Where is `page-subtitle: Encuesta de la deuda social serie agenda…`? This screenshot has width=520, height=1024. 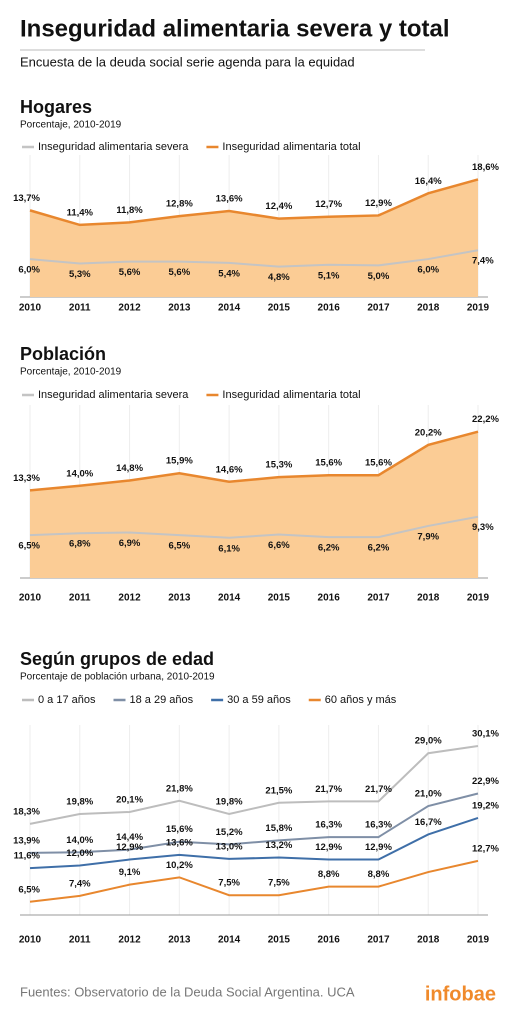 page-subtitle: Encuesta de la deuda social serie agenda… is located at coordinates (187, 61).